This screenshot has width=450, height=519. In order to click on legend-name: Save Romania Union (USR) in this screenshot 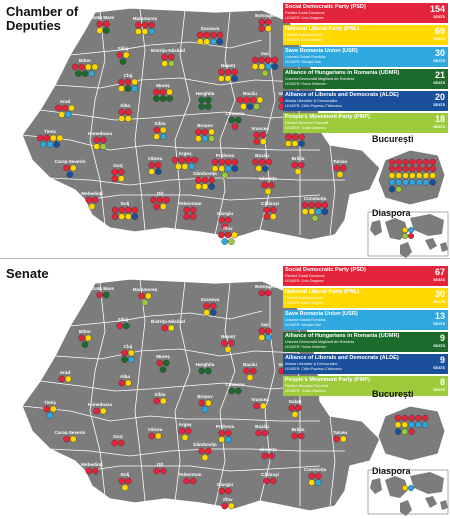, I will do `click(321, 51)`.